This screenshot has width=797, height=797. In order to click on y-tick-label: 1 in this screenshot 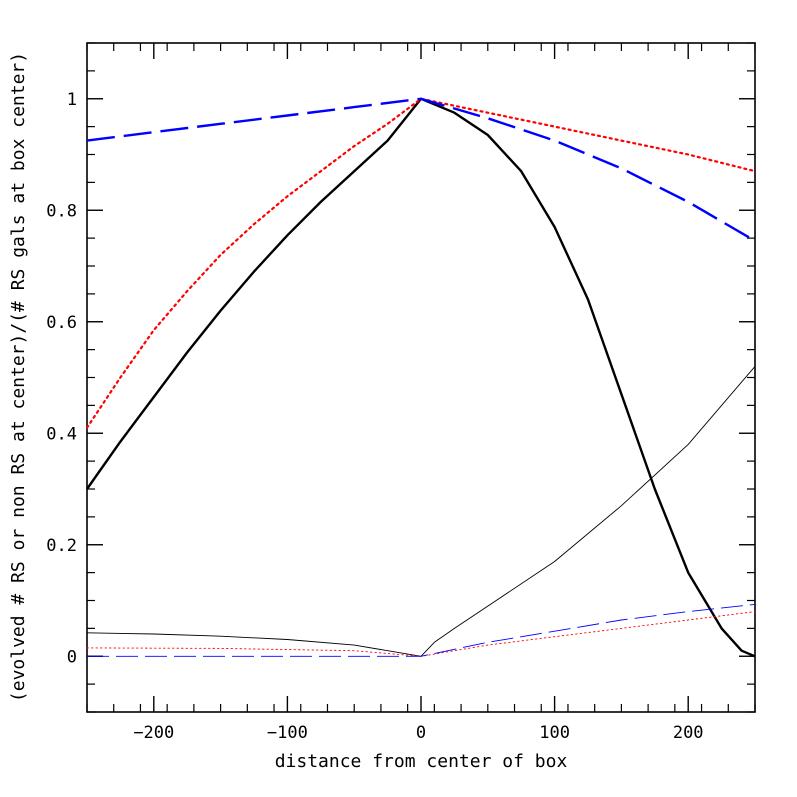, I will do `click(72, 100)`.